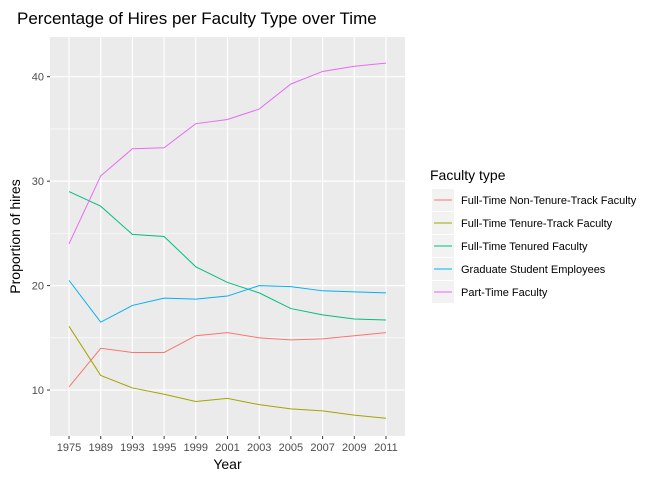  Describe the element at coordinates (504, 293) in the screenshot. I see `legend-label: Part-Time Faculty` at that location.